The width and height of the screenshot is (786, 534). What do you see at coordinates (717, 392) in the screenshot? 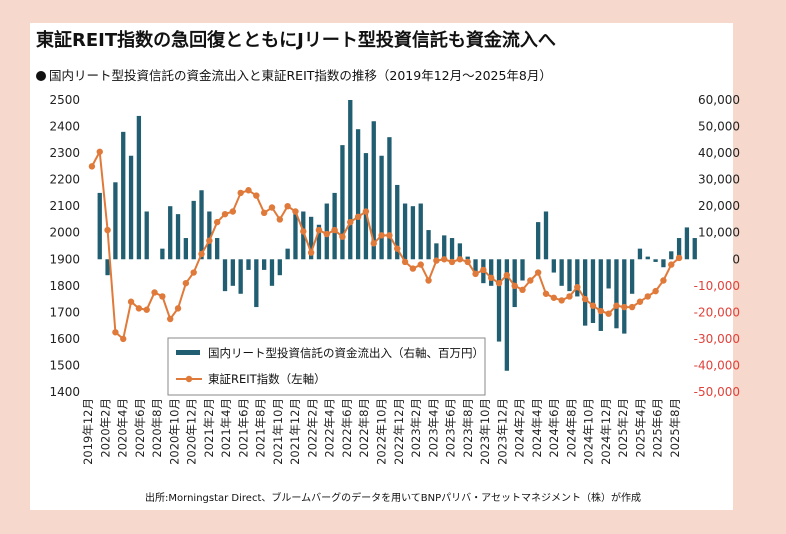
I see `right-tick-label: -50,000` at bounding box center [717, 392].